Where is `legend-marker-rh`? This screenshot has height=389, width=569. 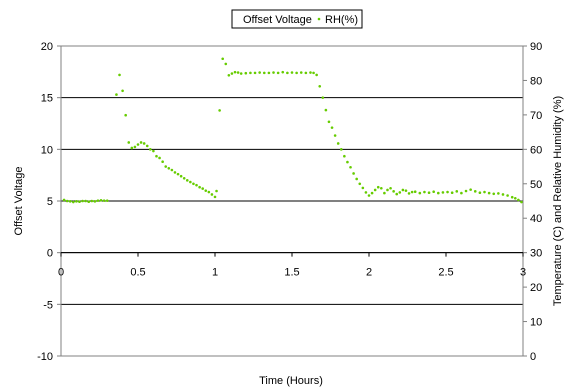 legend-marker-rh is located at coordinates (319, 19).